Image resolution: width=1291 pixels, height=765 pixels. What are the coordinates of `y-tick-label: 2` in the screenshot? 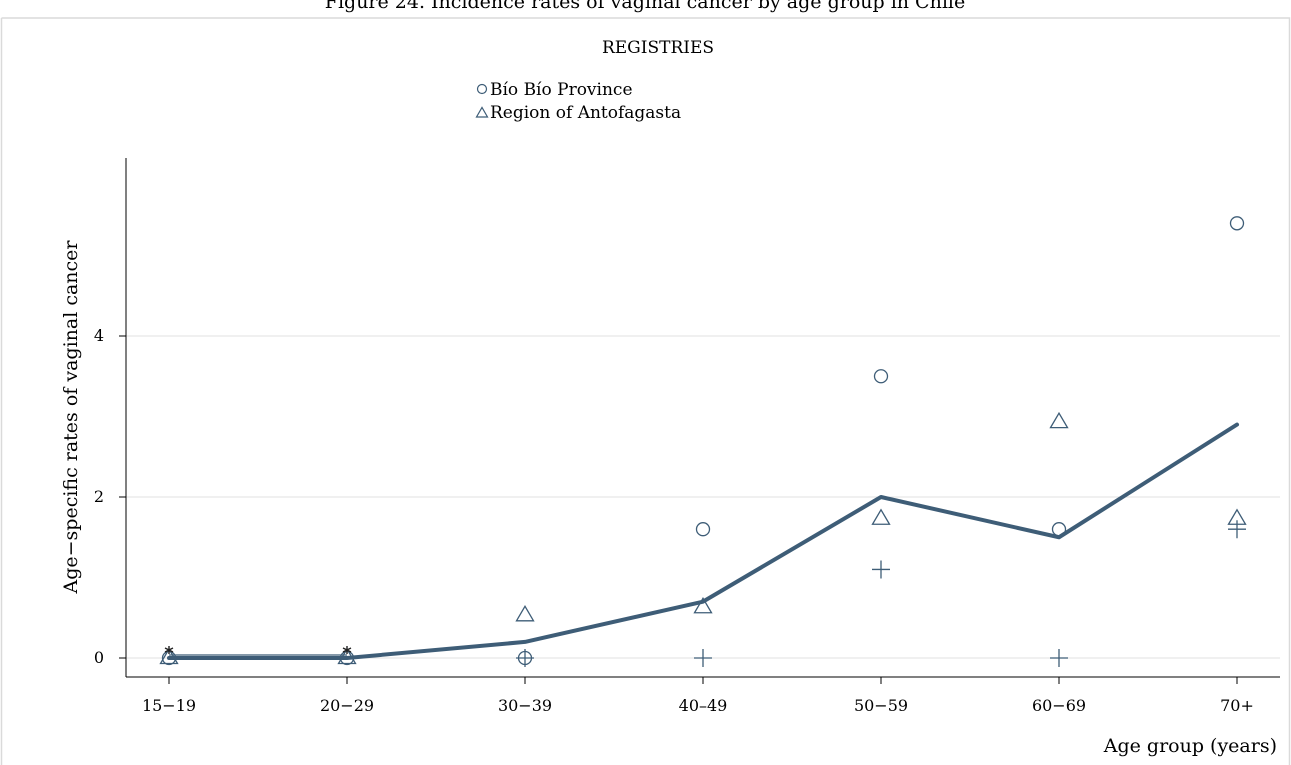 It's located at (99, 496).